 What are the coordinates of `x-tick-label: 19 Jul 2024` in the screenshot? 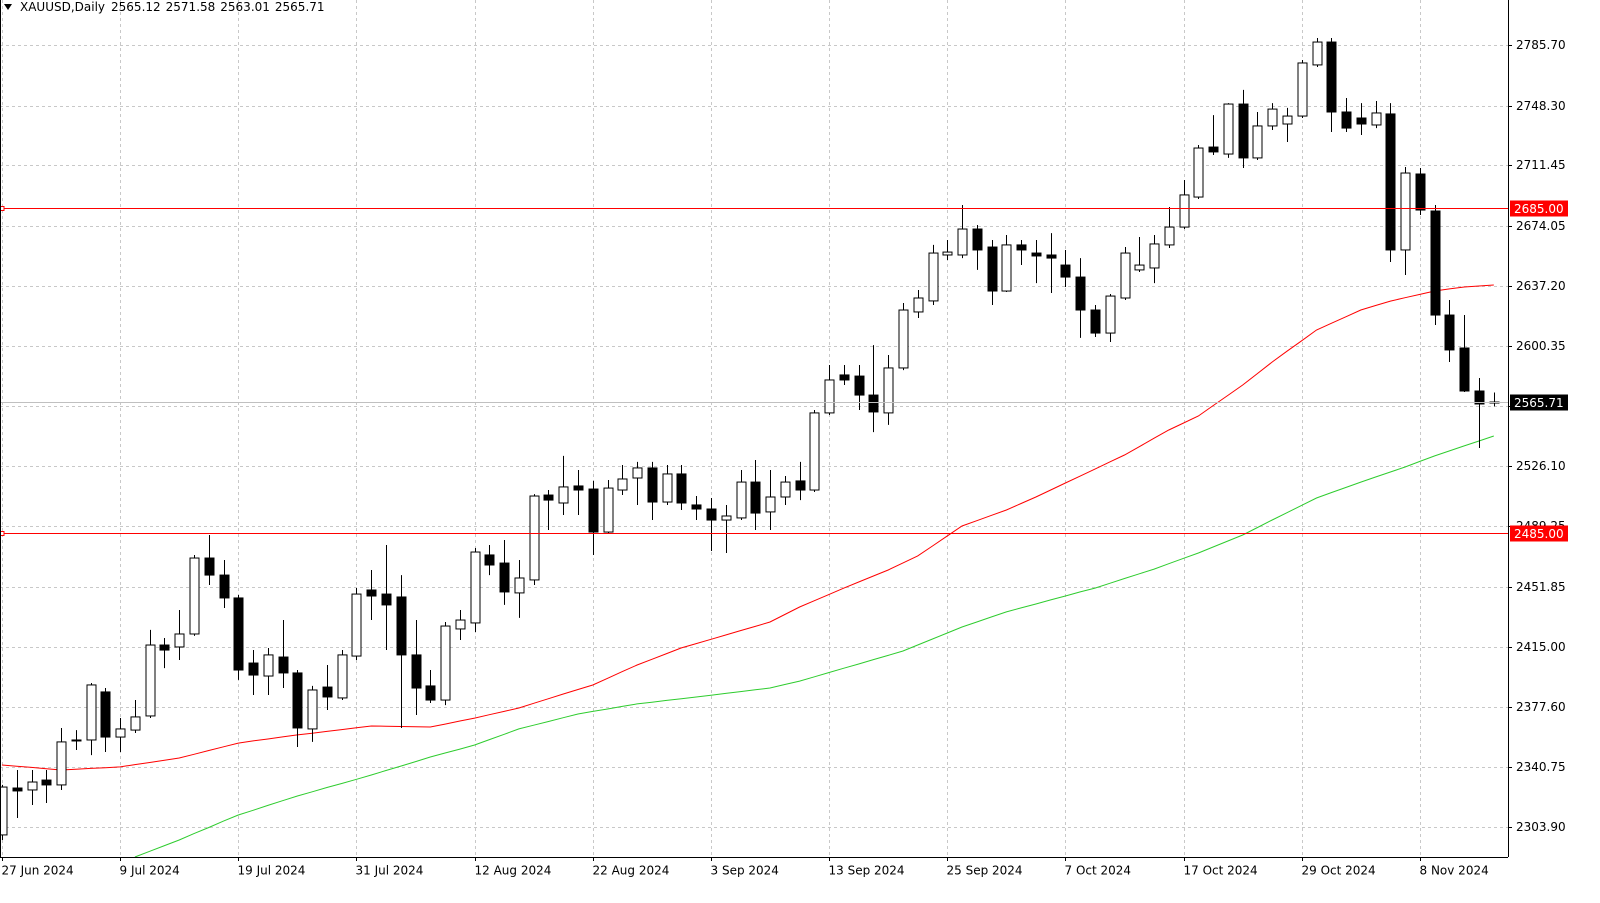 It's located at (272, 871).